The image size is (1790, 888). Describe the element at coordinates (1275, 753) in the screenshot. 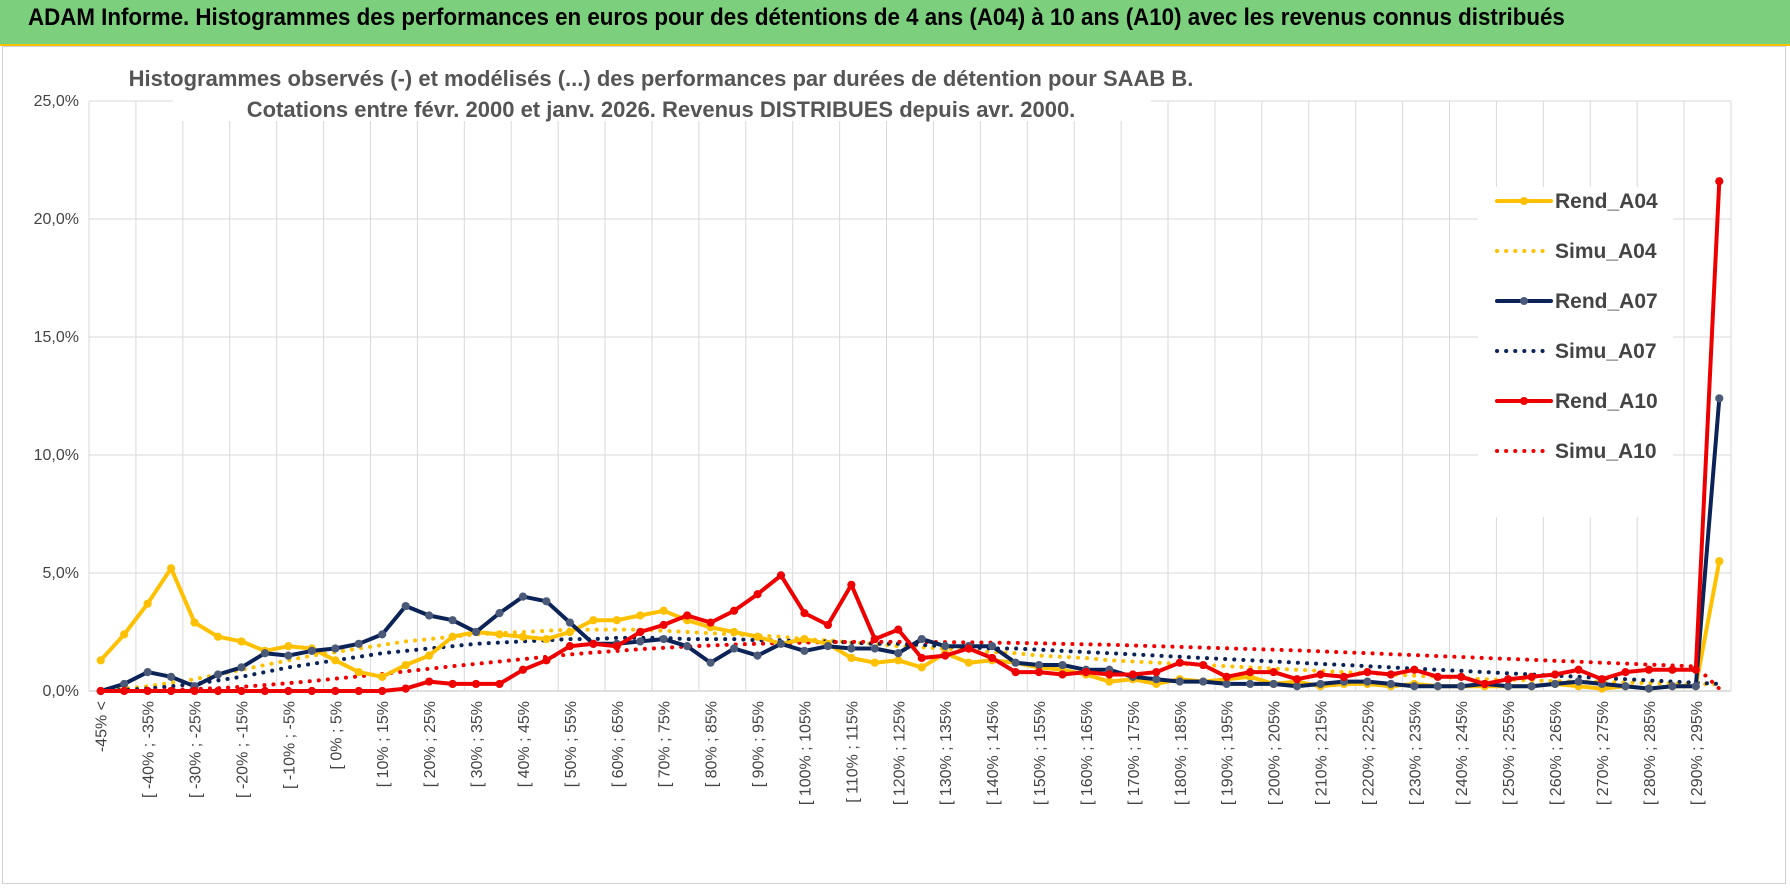

I see `x-tick-label: [ 200% ; 205%` at that location.